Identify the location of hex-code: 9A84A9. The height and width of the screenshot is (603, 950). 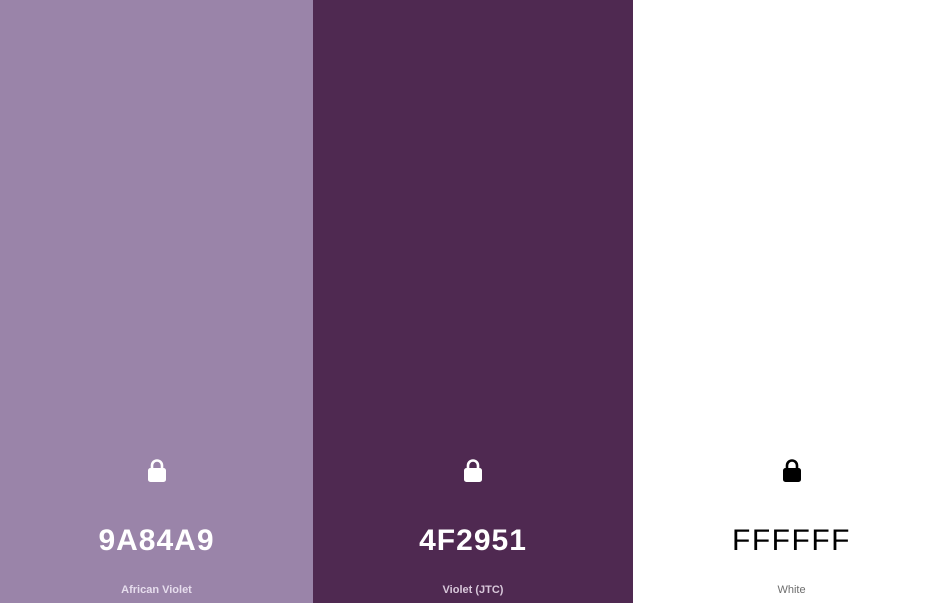
(156, 540).